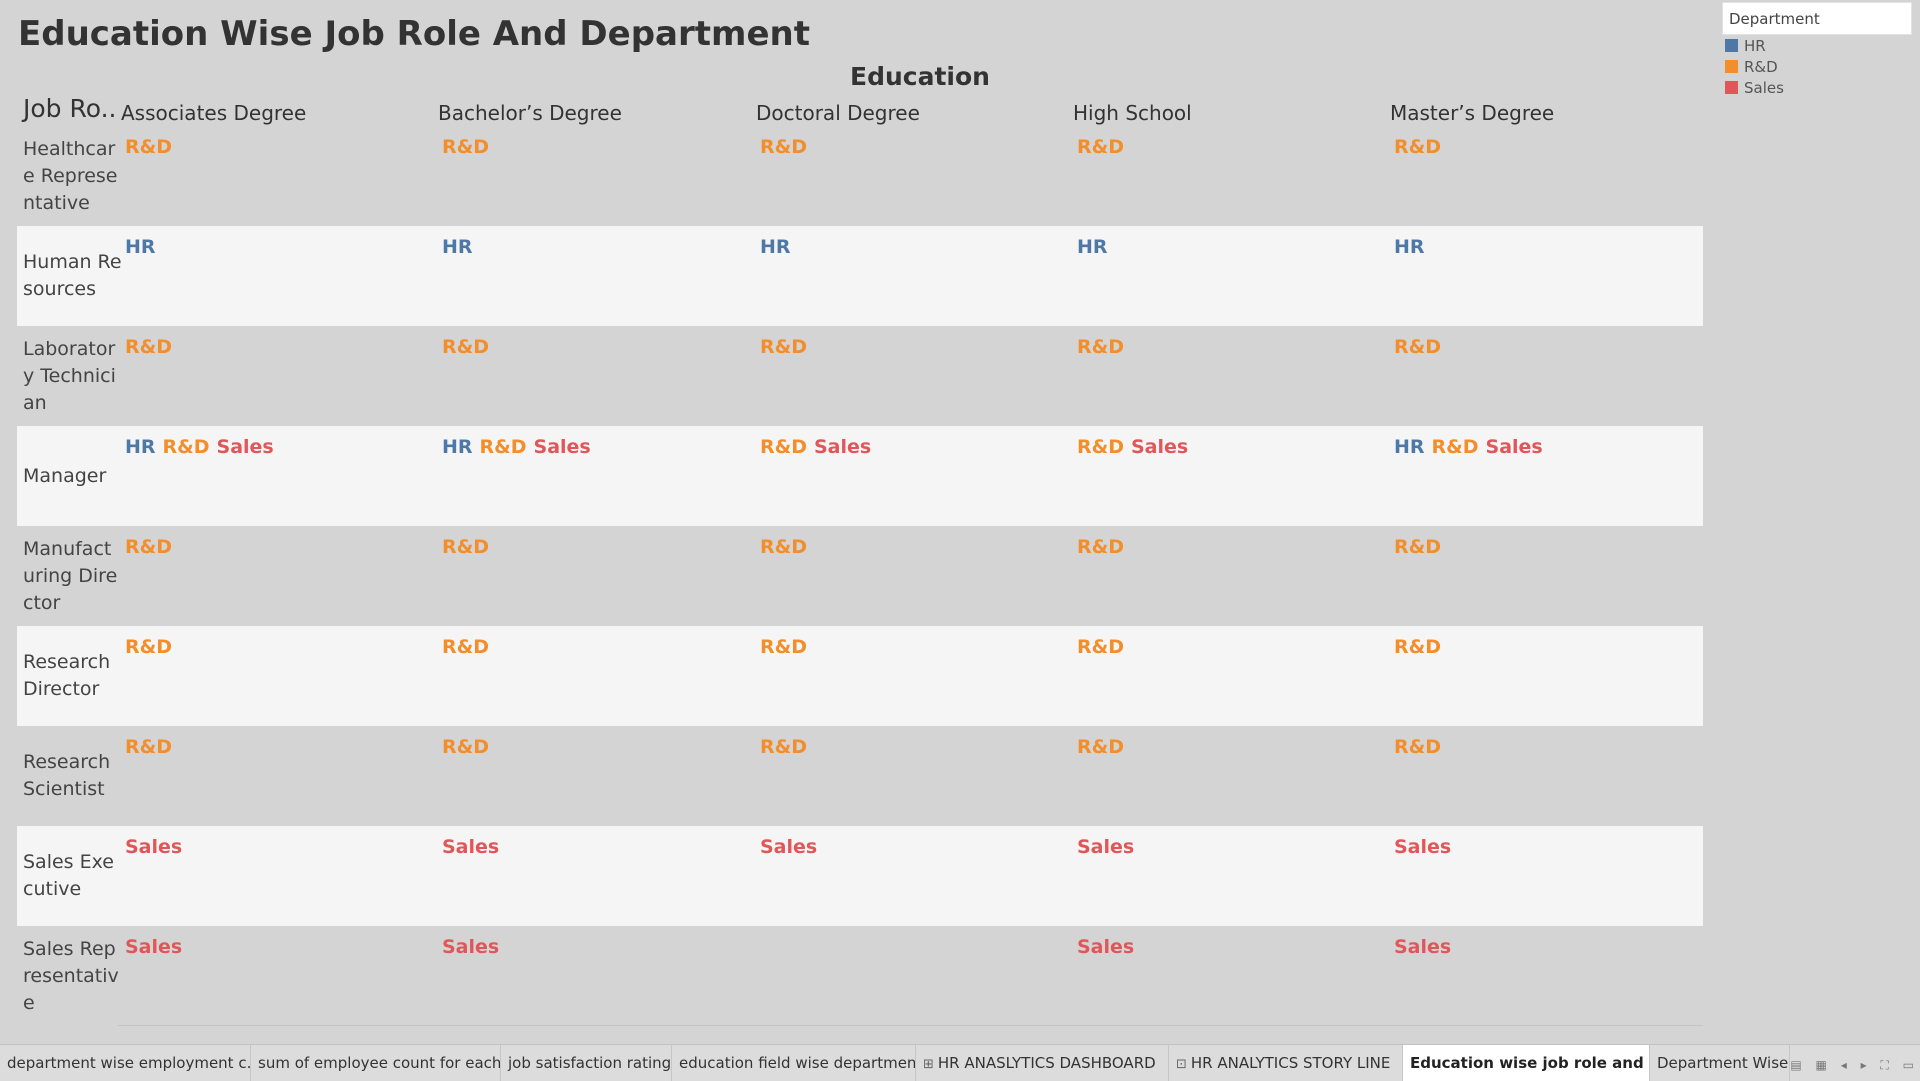 The height and width of the screenshot is (1081, 1920). Describe the element at coordinates (1751, 67) in the screenshot. I see `legend-item: R&D` at that location.